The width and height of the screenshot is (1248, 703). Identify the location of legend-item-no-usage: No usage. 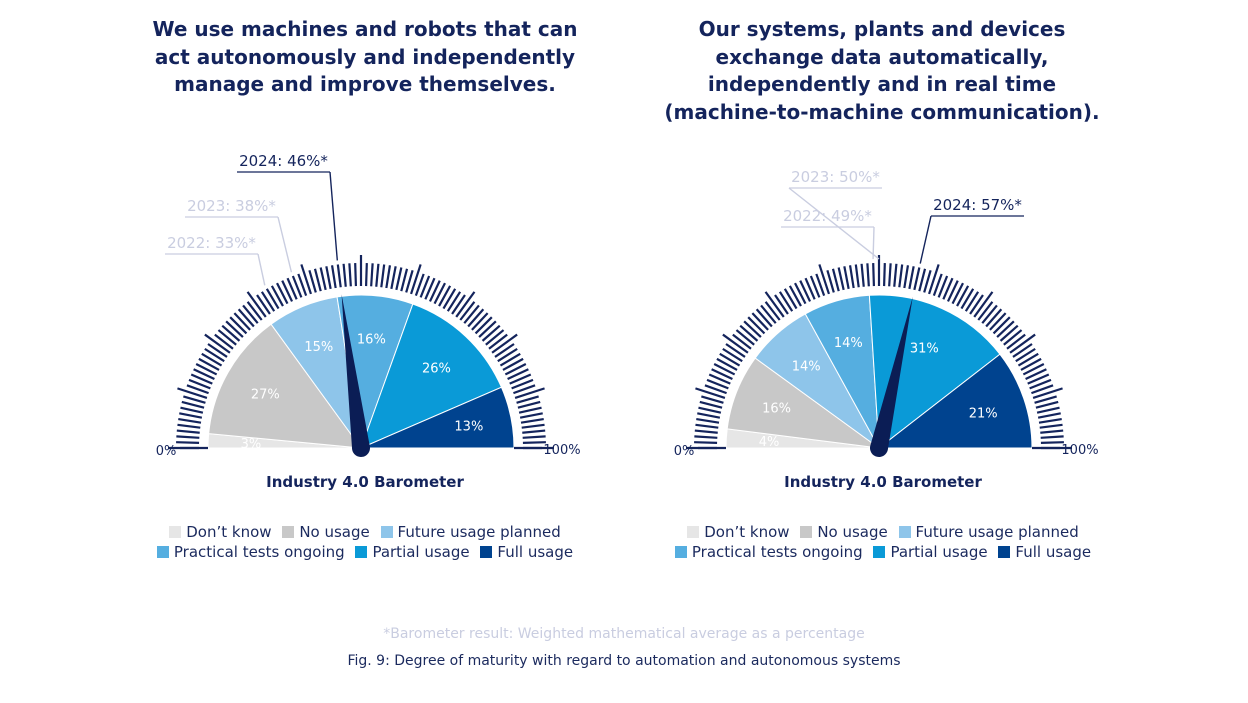
(844, 532).